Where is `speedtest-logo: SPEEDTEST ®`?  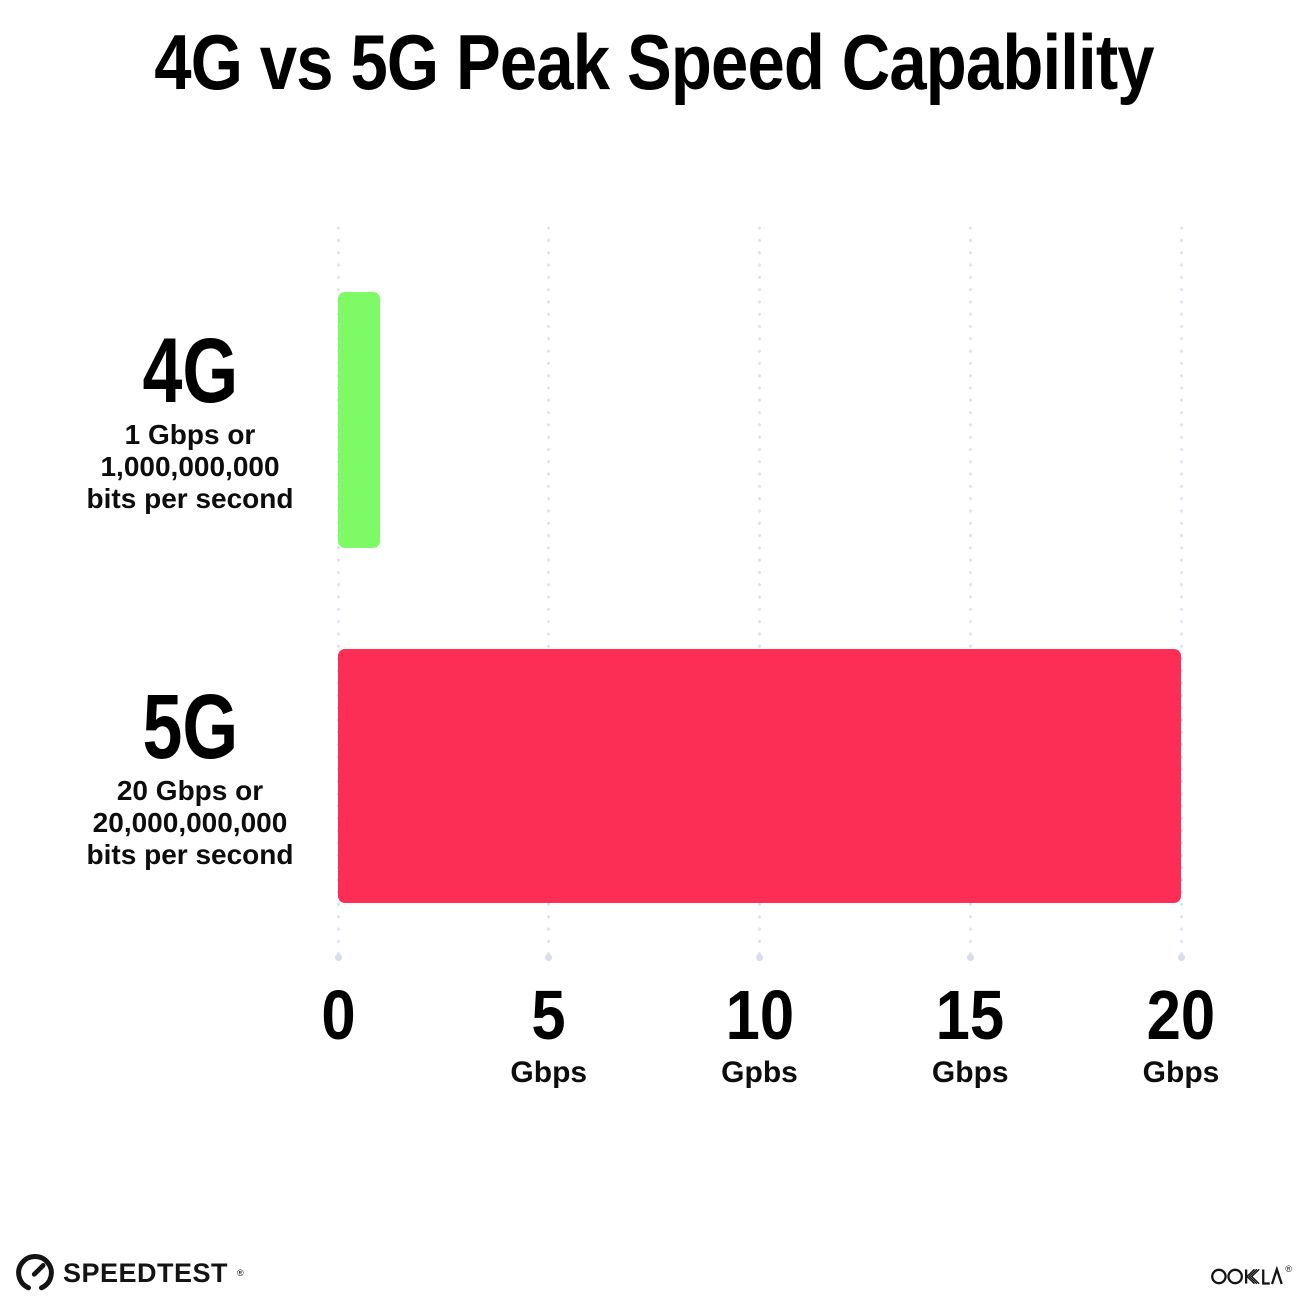 speedtest-logo: SPEEDTEST ® is located at coordinates (130, 1273).